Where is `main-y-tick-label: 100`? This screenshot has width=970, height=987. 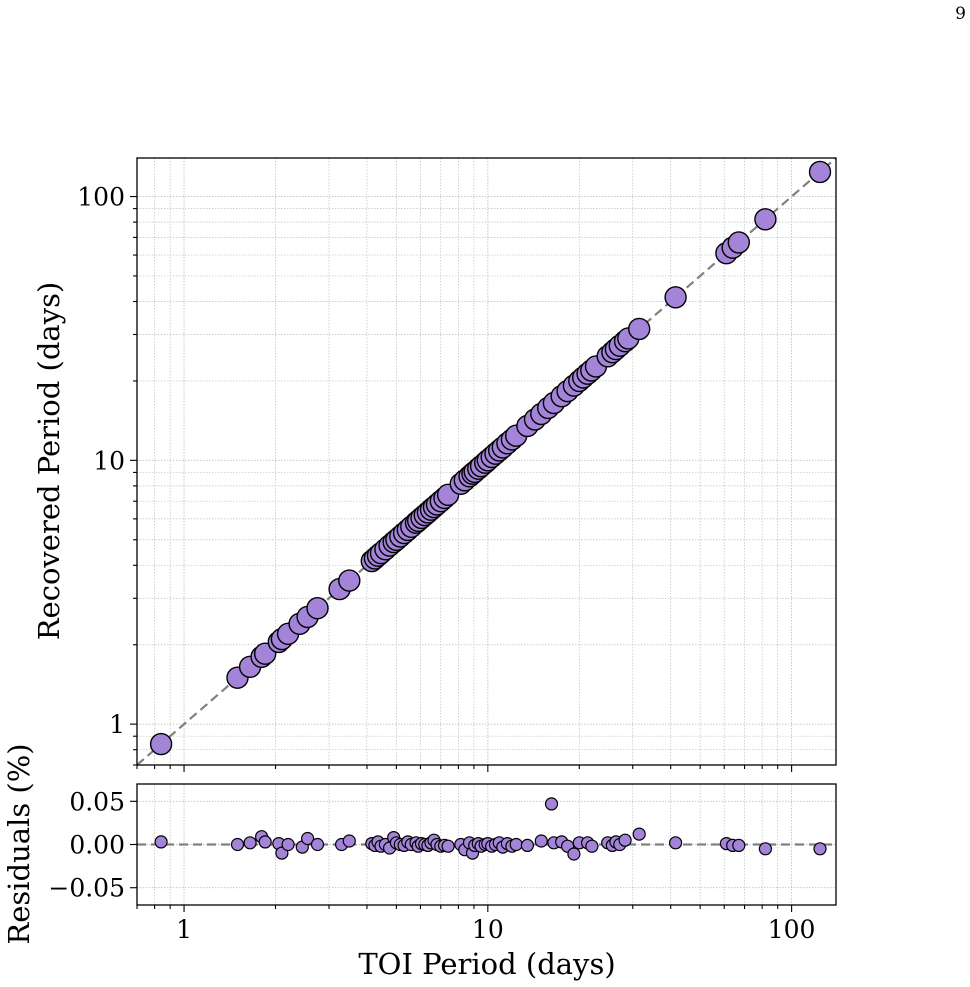
main-y-tick-label: 100 is located at coordinates (101, 197).